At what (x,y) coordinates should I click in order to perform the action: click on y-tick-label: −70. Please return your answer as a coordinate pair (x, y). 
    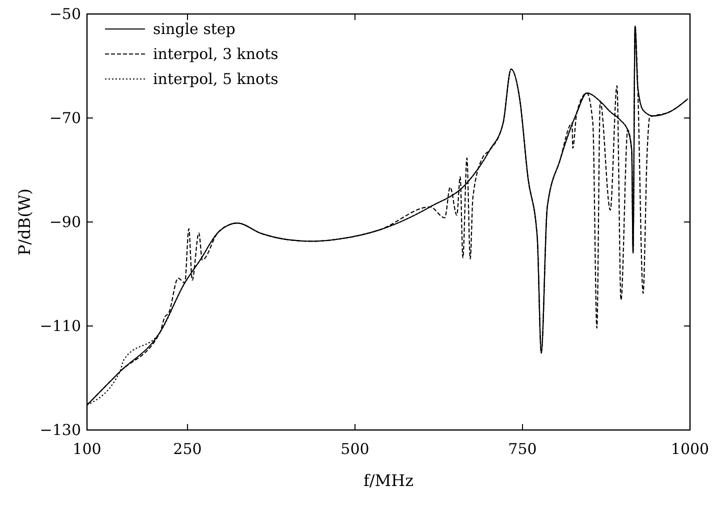
    Looking at the image, I should click on (65, 118).